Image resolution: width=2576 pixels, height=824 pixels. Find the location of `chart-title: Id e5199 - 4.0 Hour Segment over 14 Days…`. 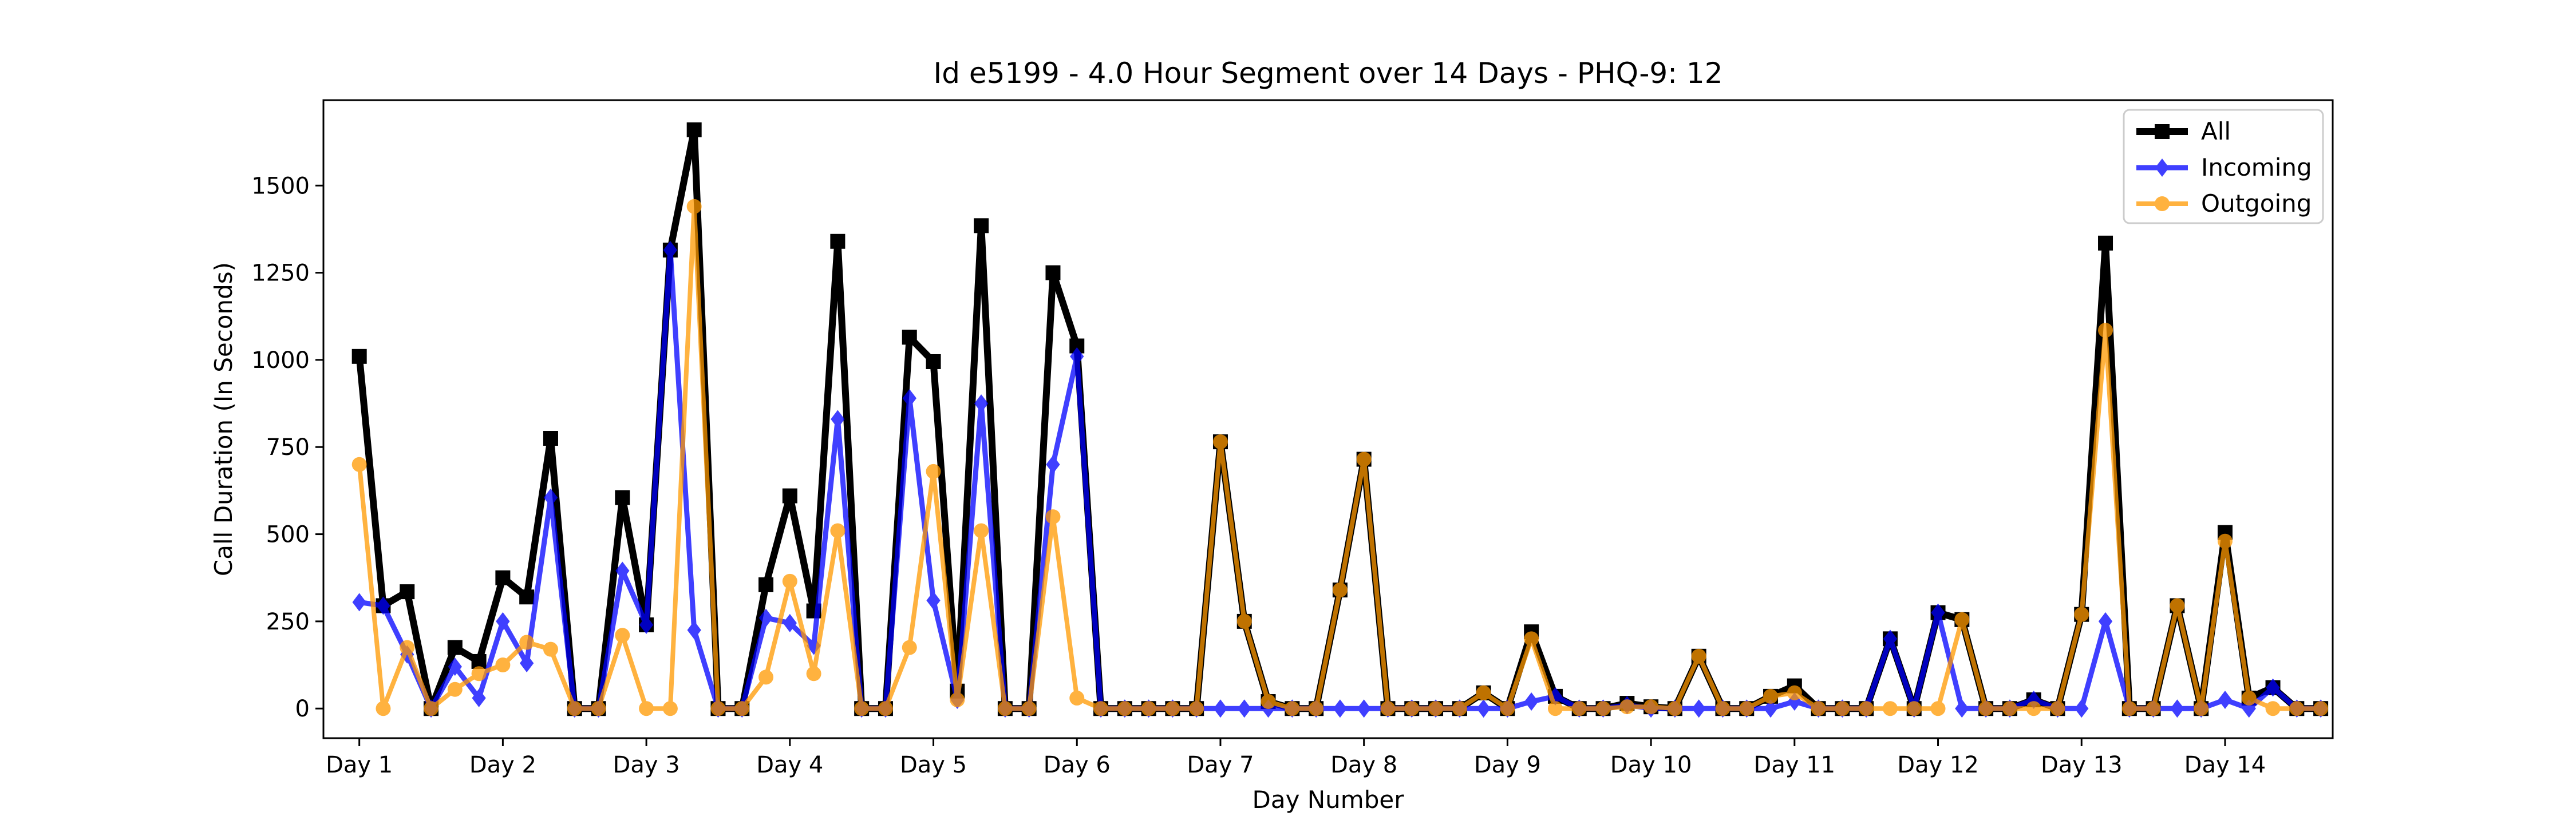

chart-title: Id e5199 - 4.0 Hour Segment over 14 Days… is located at coordinates (1327, 73).